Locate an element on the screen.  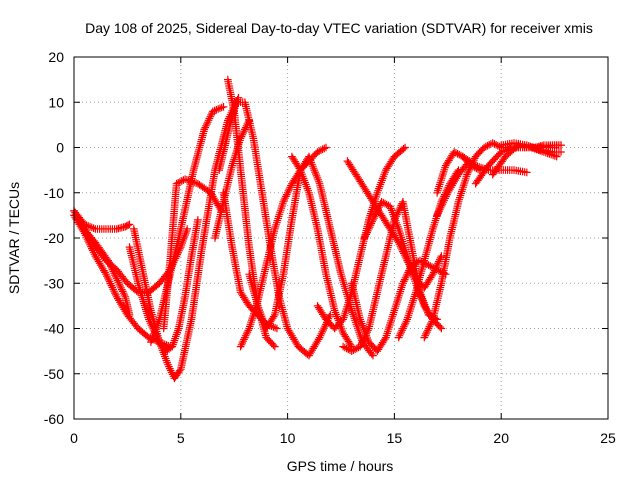
y-tick-label: -60 is located at coordinates (54, 419).